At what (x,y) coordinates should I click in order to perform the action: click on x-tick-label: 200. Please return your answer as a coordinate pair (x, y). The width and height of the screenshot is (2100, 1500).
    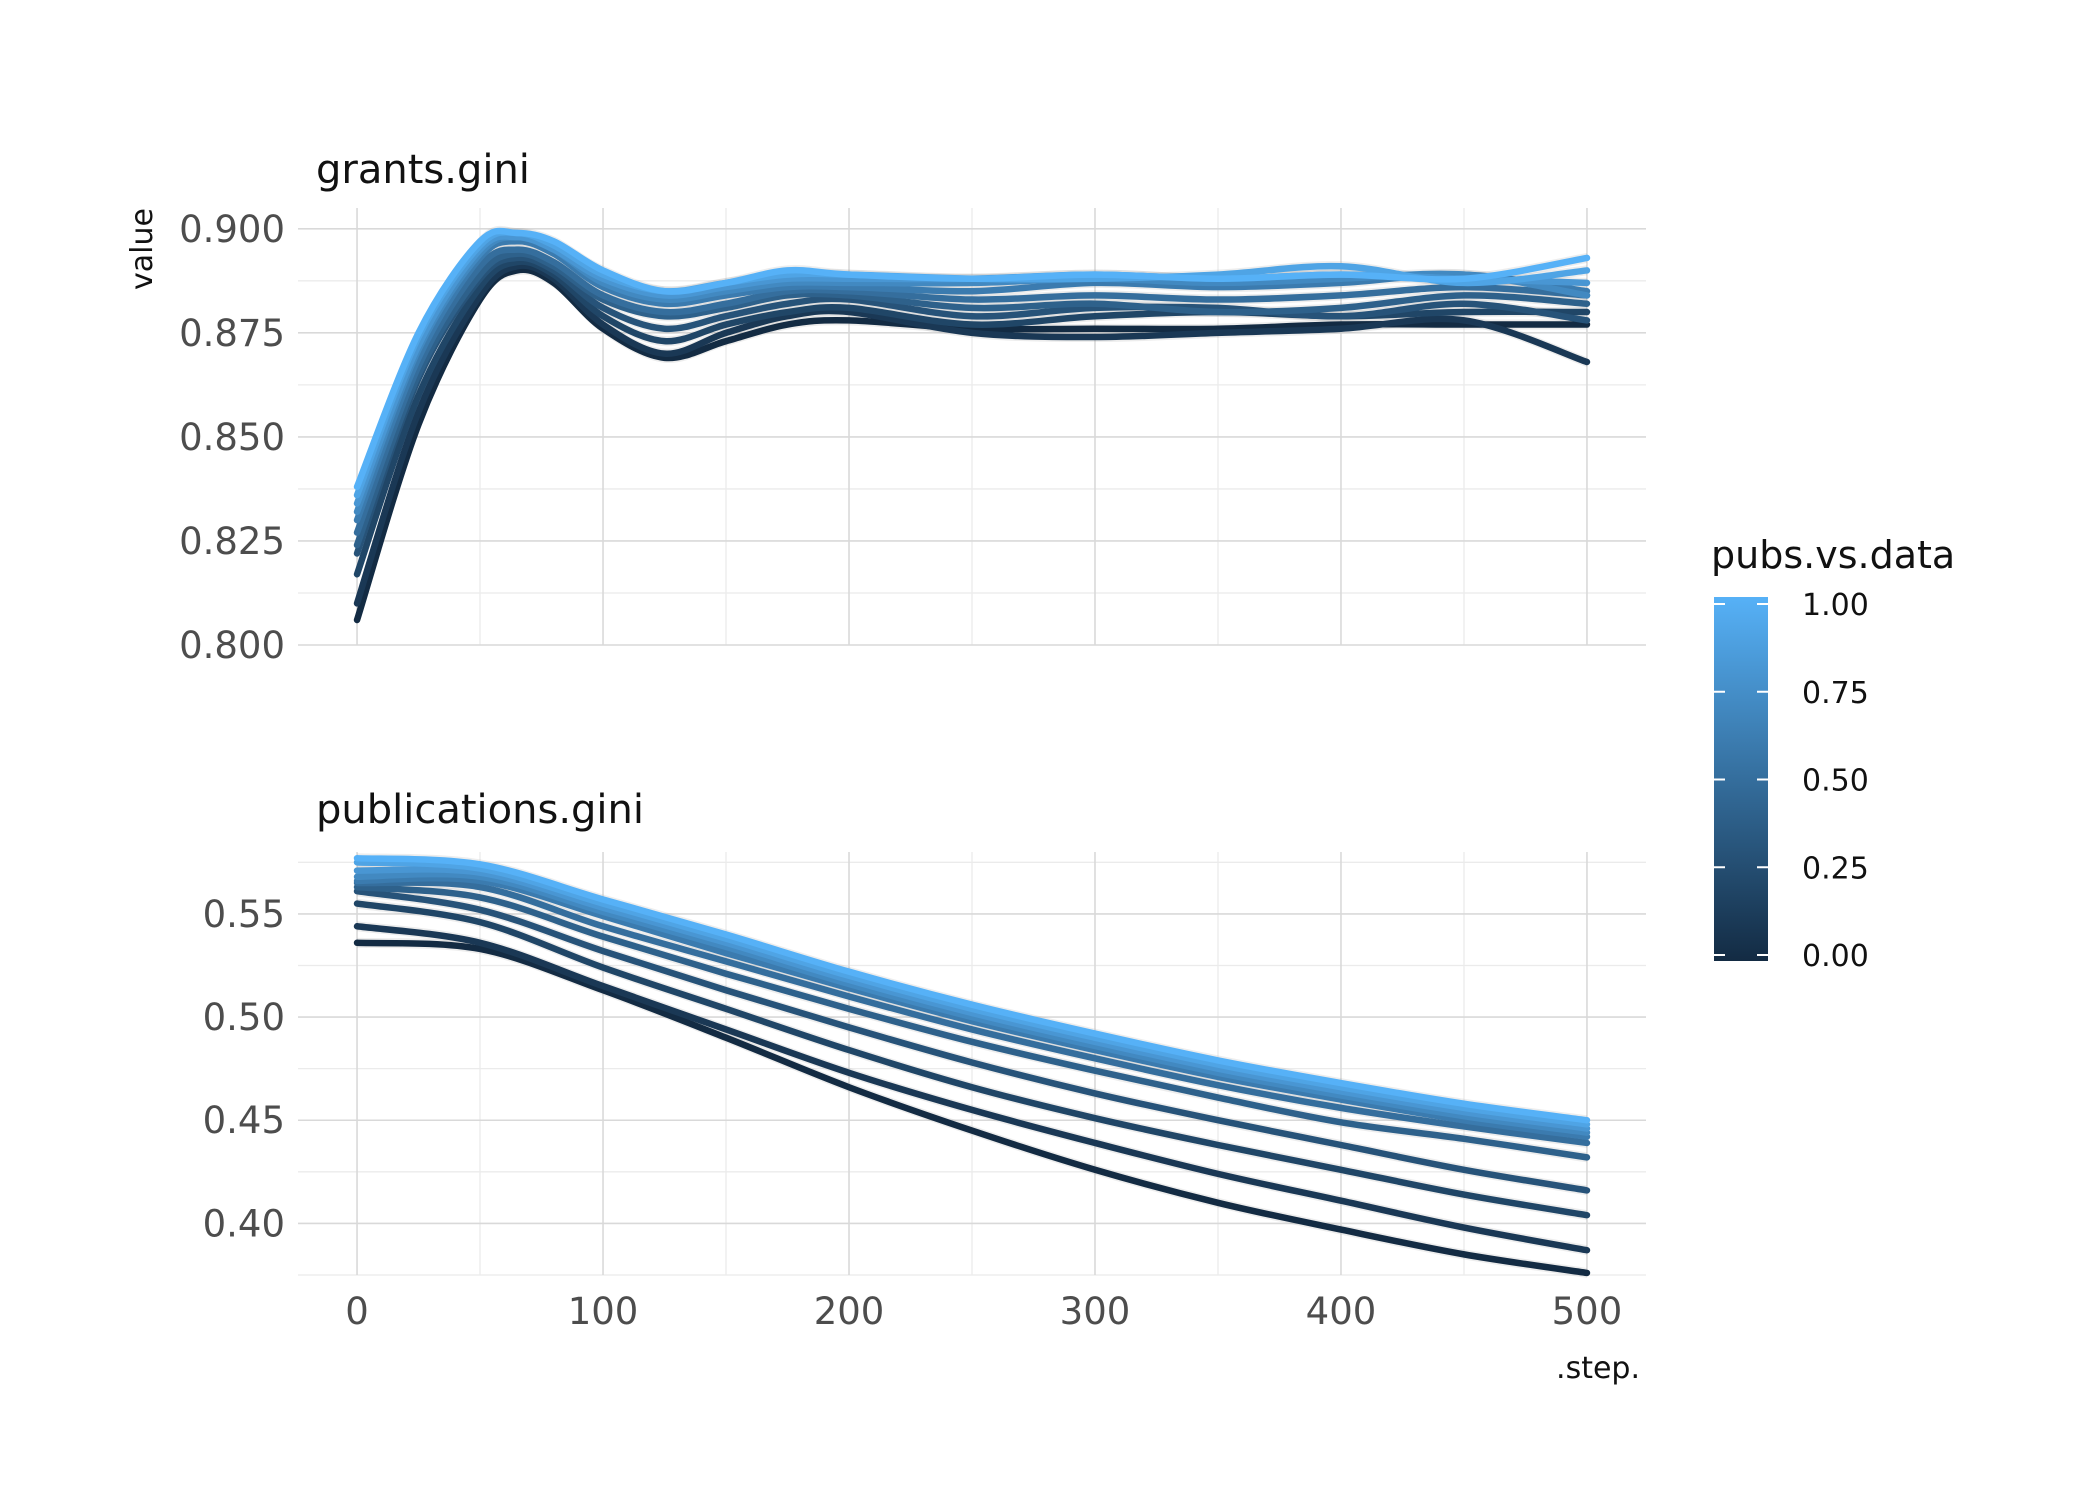
    Looking at the image, I should click on (849, 1311).